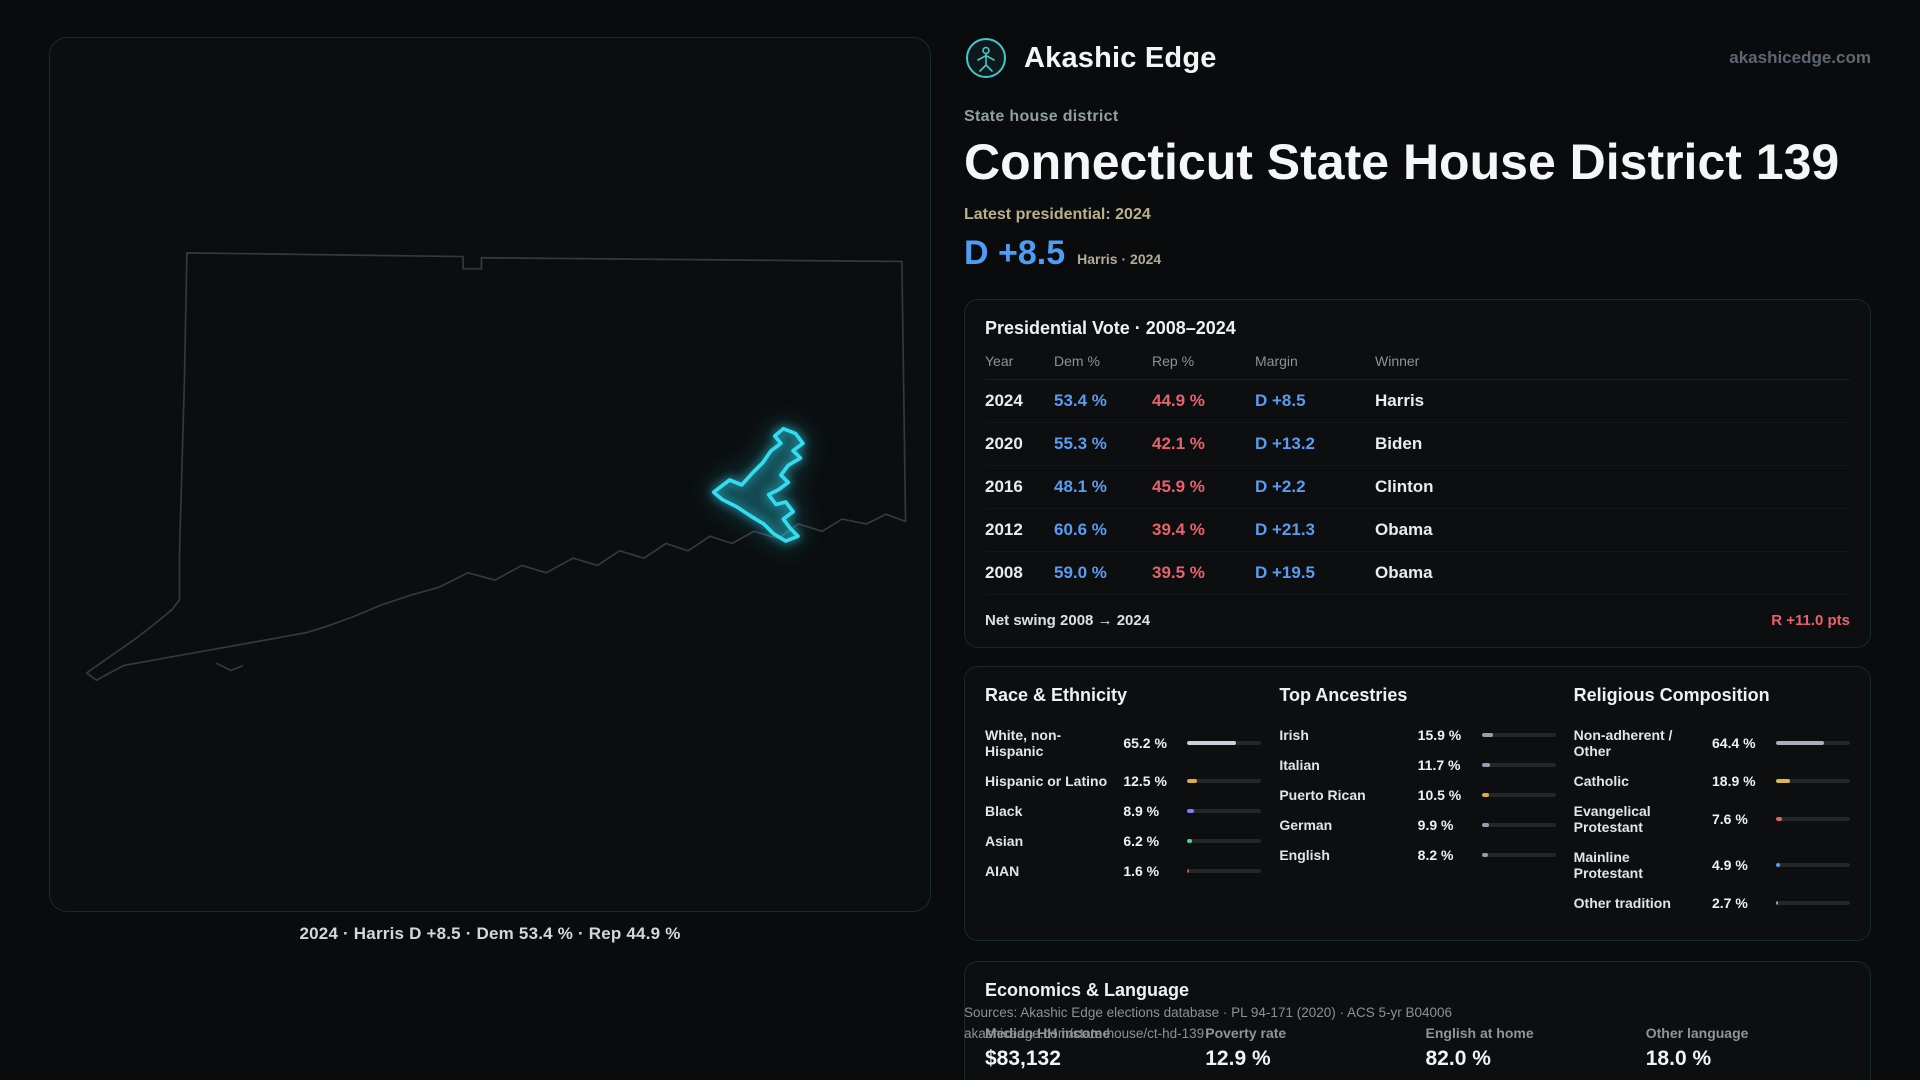  What do you see at coordinates (1608, 865) in the screenshot?
I see `demo-label: Mainline Protestant` at bounding box center [1608, 865].